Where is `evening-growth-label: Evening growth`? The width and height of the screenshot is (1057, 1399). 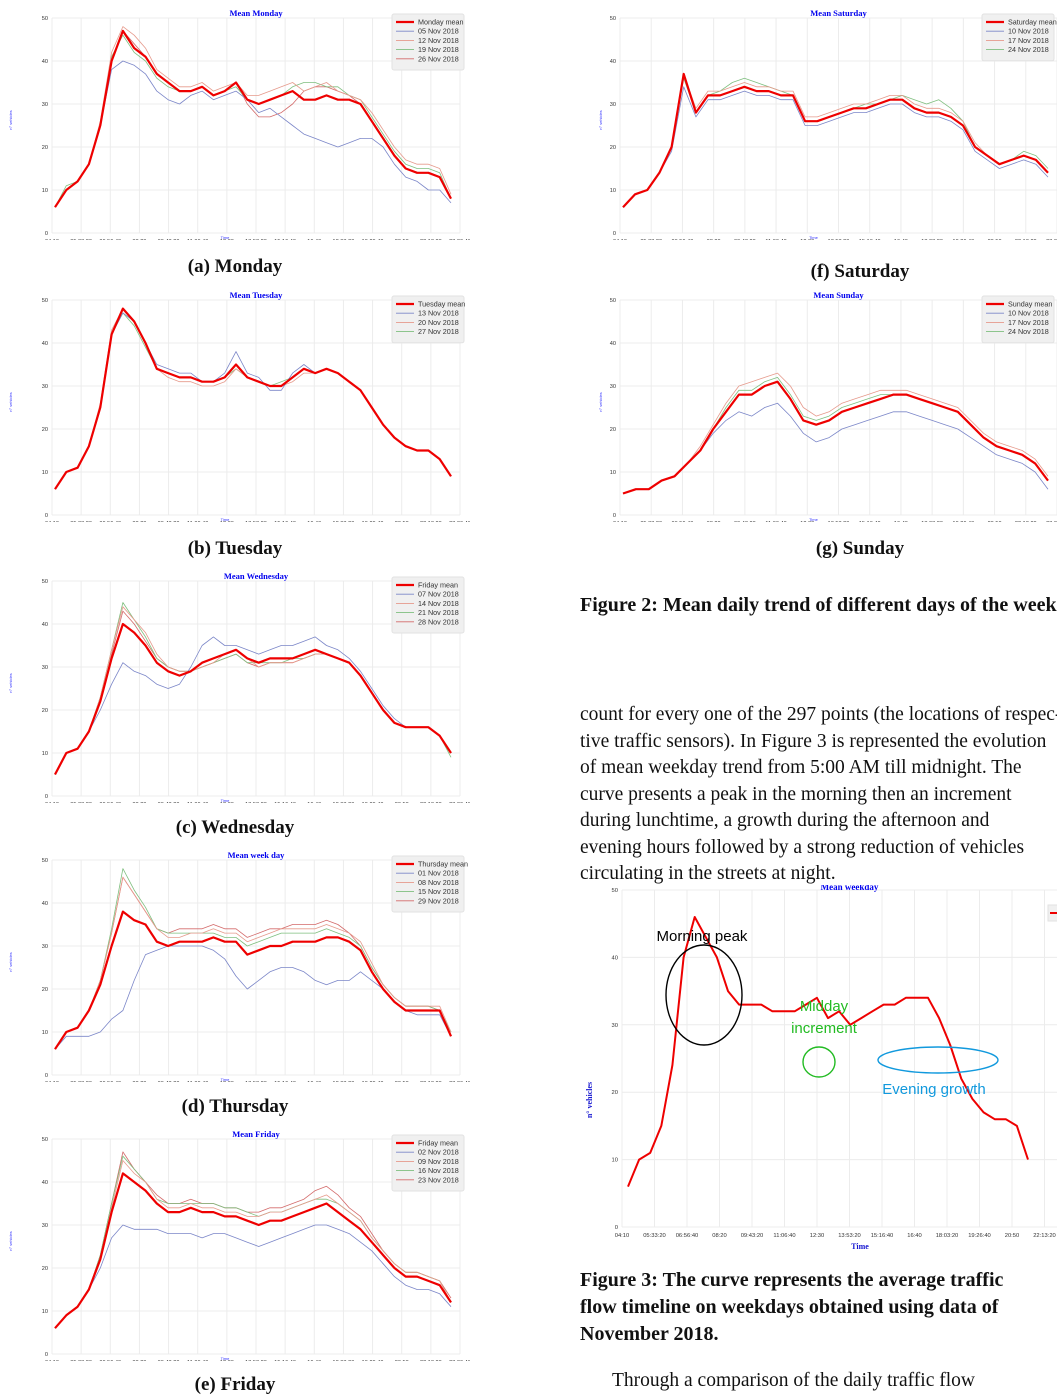
evening-growth-label: Evening growth is located at coordinates (933, 1089).